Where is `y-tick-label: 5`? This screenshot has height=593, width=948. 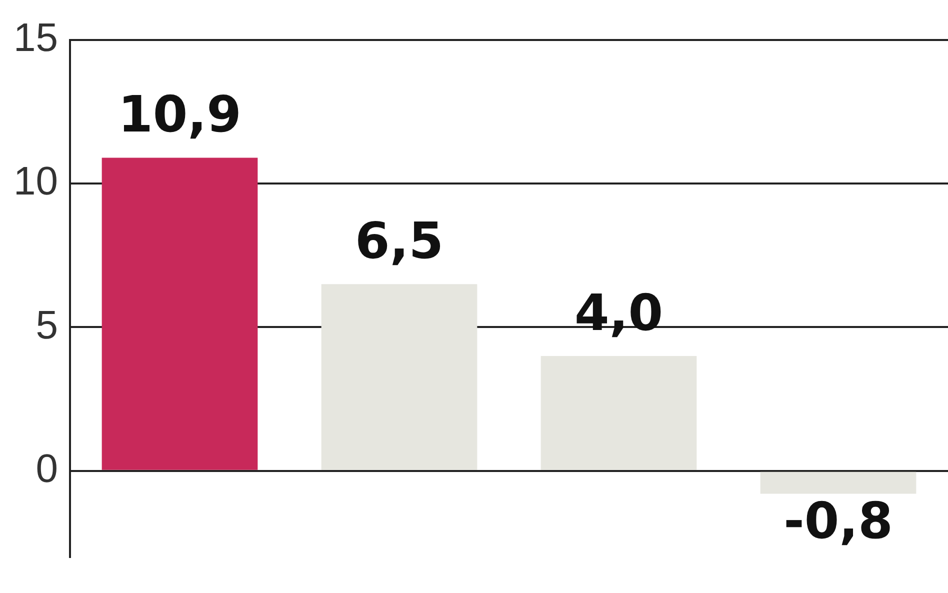
y-tick-label: 5 is located at coordinates (47, 325).